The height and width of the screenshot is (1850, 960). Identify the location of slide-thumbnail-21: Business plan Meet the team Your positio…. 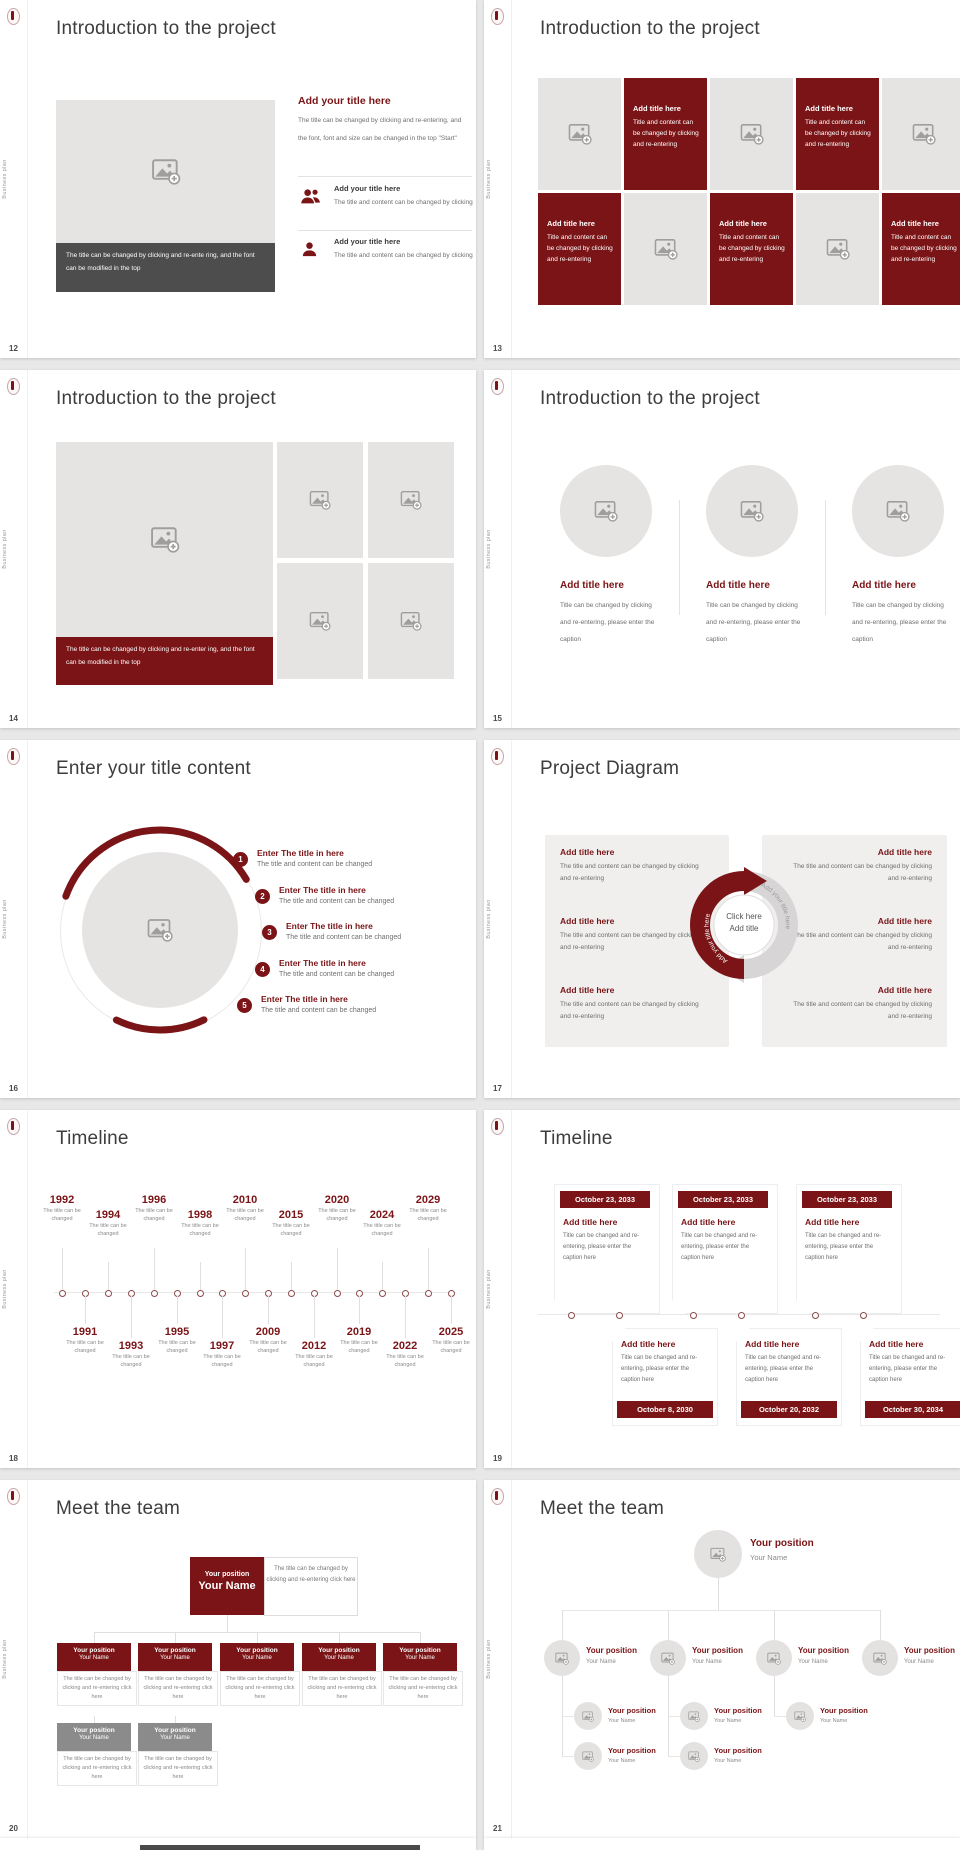
(722, 1659).